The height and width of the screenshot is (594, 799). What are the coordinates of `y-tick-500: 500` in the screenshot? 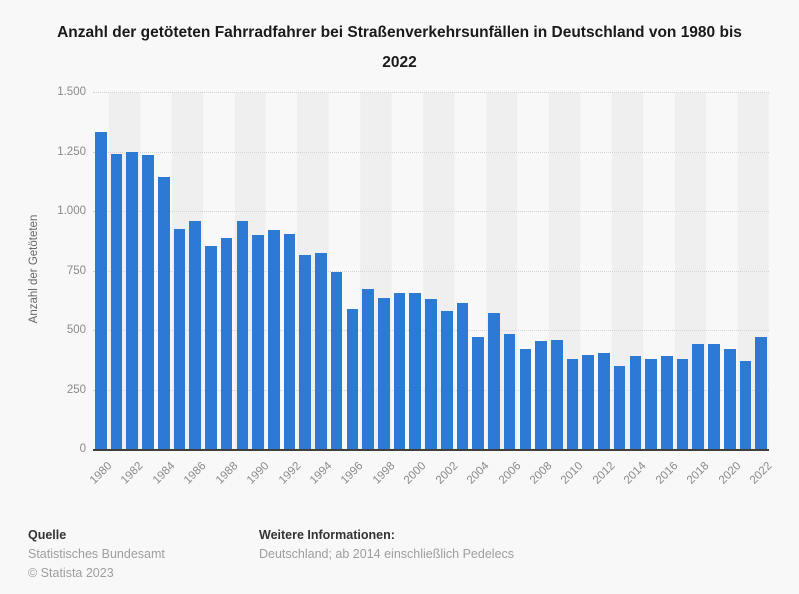 It's located at (76, 330).